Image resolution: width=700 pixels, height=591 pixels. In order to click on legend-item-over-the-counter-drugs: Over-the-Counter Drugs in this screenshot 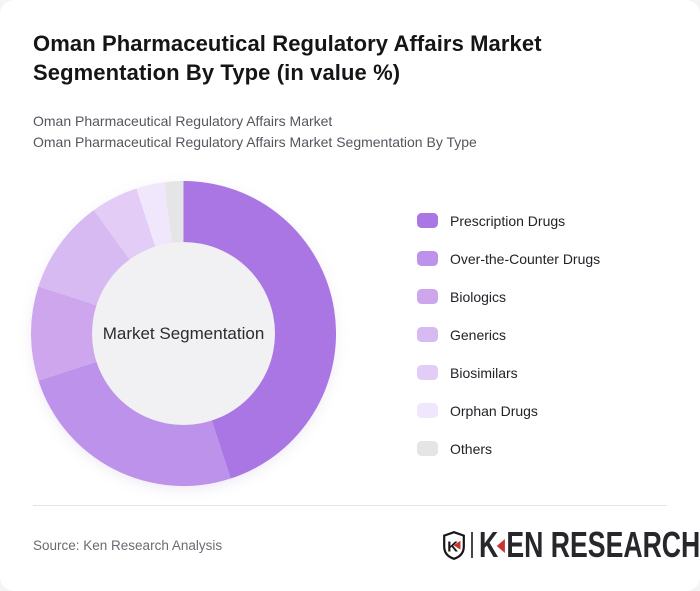, I will do `click(509, 258)`.